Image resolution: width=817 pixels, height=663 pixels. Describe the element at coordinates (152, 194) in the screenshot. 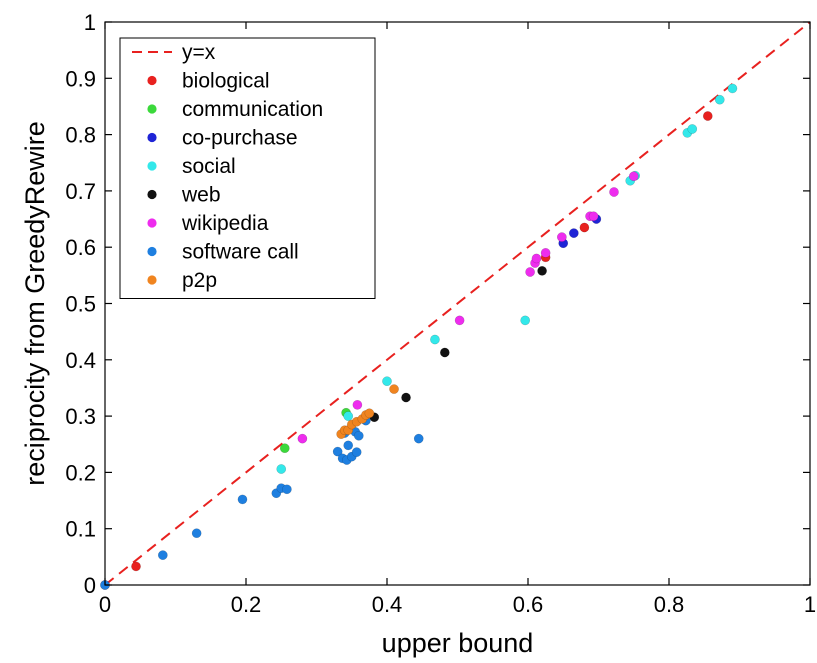

I see `legend-swatch-web` at that location.